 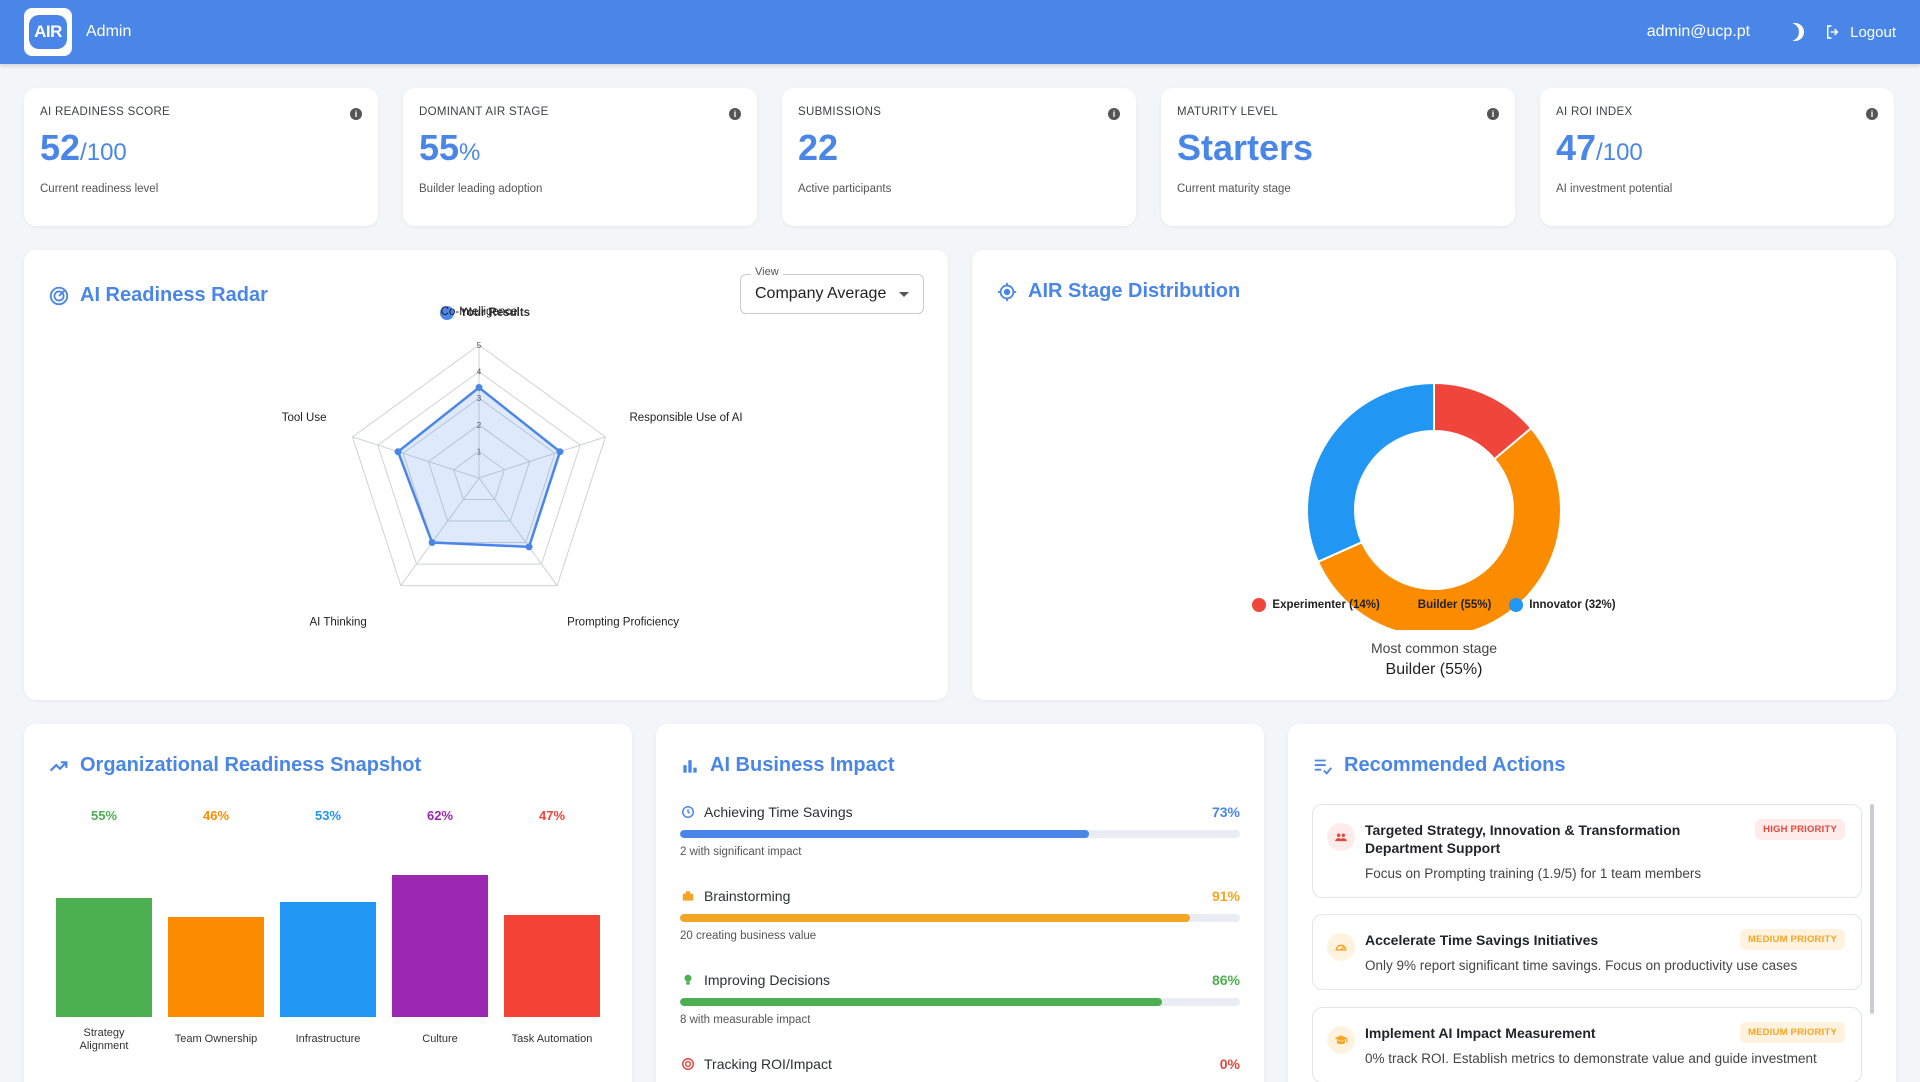 What do you see at coordinates (768, 1064) in the screenshot?
I see `impact-label: Tracking ROI/Impact` at bounding box center [768, 1064].